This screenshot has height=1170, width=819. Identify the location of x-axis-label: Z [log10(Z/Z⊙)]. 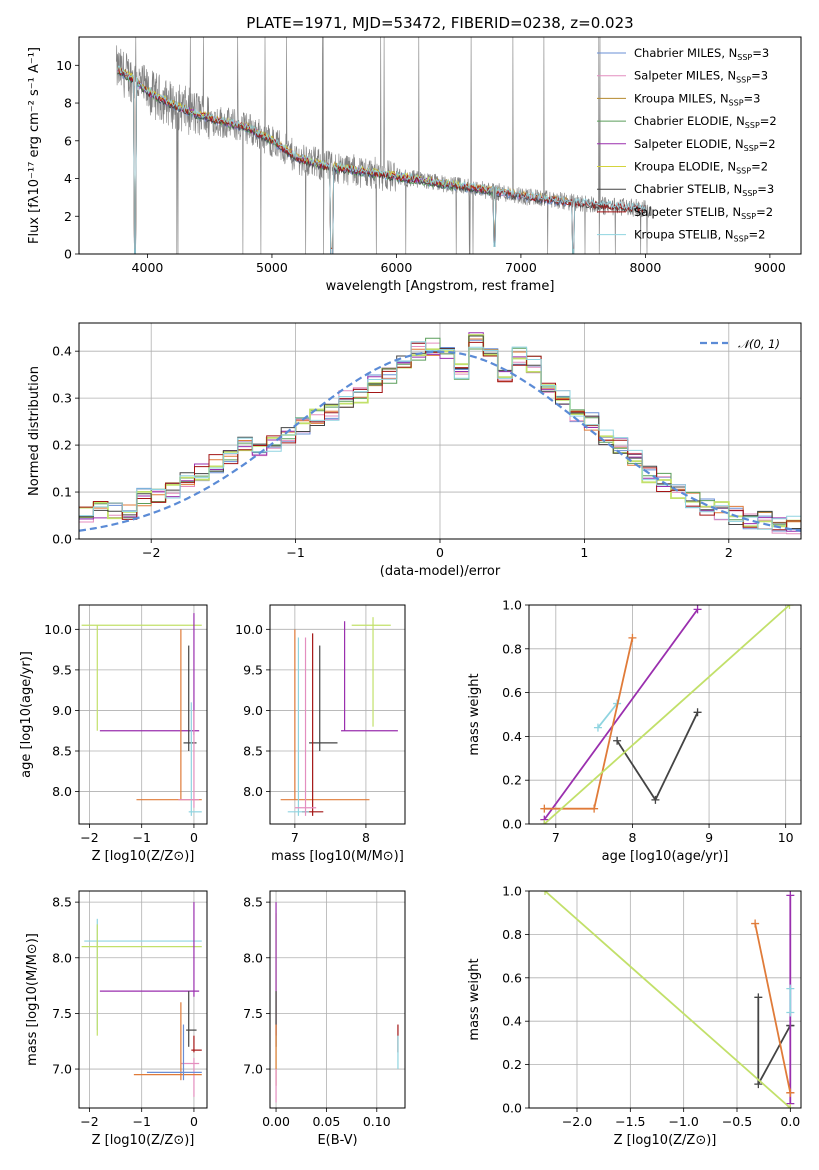
(143, 1140).